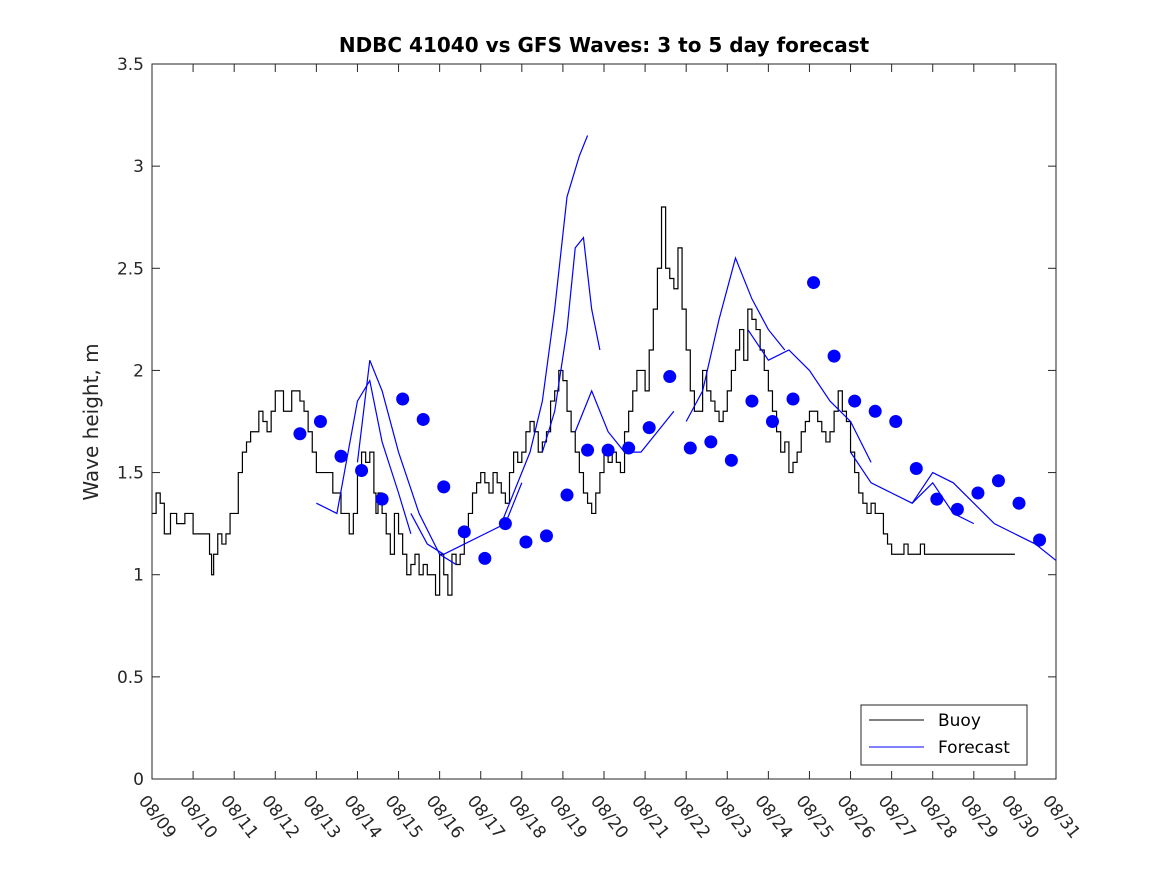  Describe the element at coordinates (138, 780) in the screenshot. I see `y-tick-label: 0` at that location.